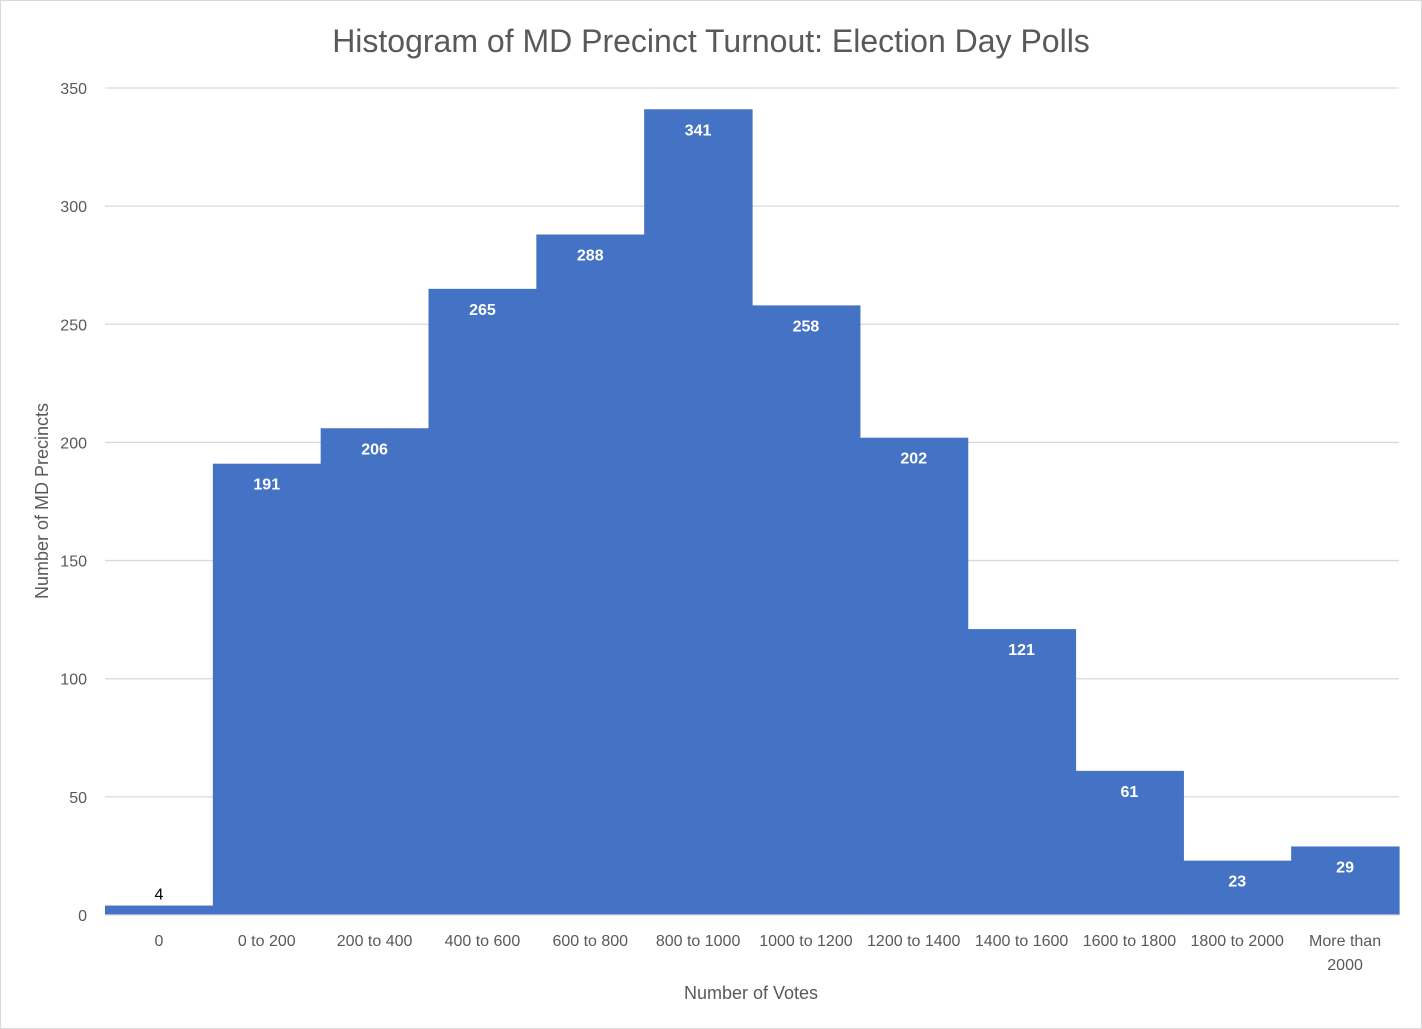  What do you see at coordinates (1237, 882) in the screenshot?
I see `data-label: 23` at bounding box center [1237, 882].